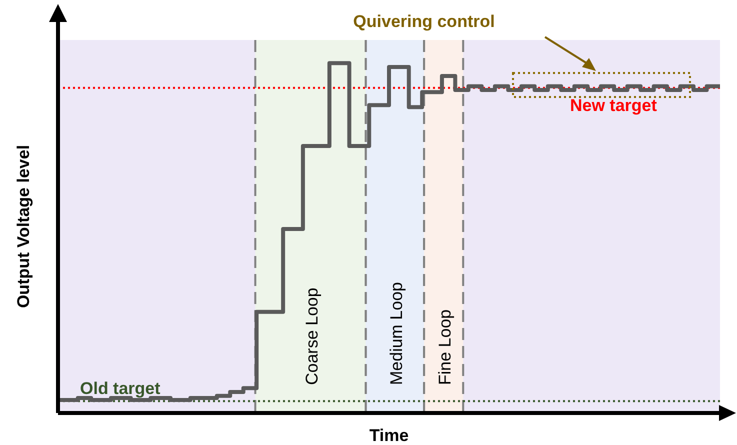 The height and width of the screenshot is (445, 737). What do you see at coordinates (23, 226) in the screenshot?
I see `y-axis-title: Output Voltage level` at bounding box center [23, 226].